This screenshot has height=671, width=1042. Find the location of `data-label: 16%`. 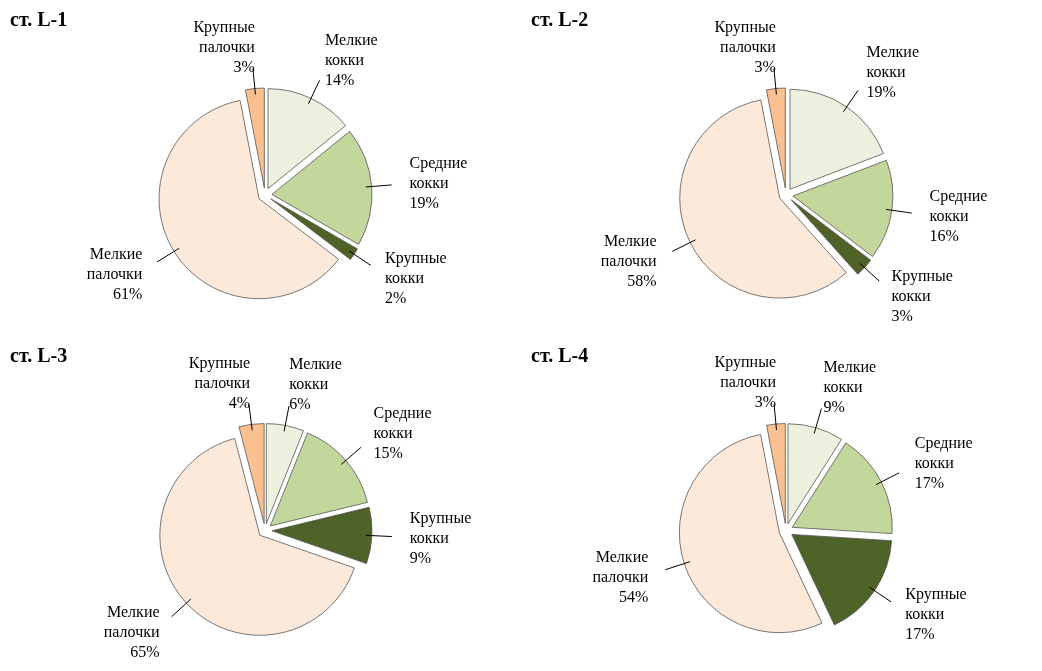

data-label: 16% is located at coordinates (944, 236).